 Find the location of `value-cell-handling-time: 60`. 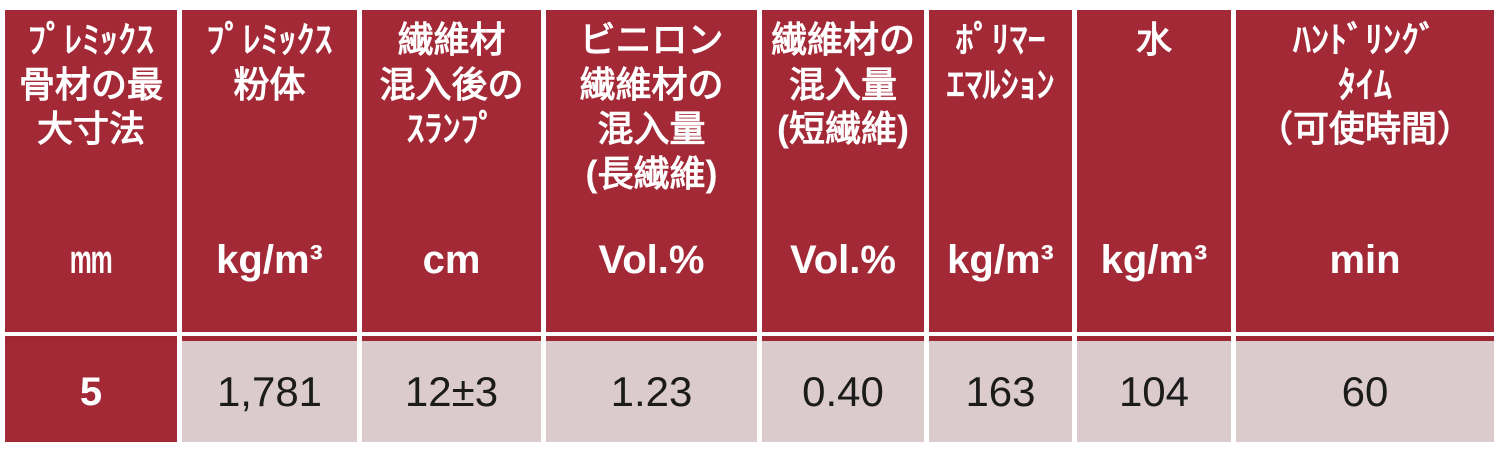

value-cell-handling-time: 60 is located at coordinates (1365, 389).